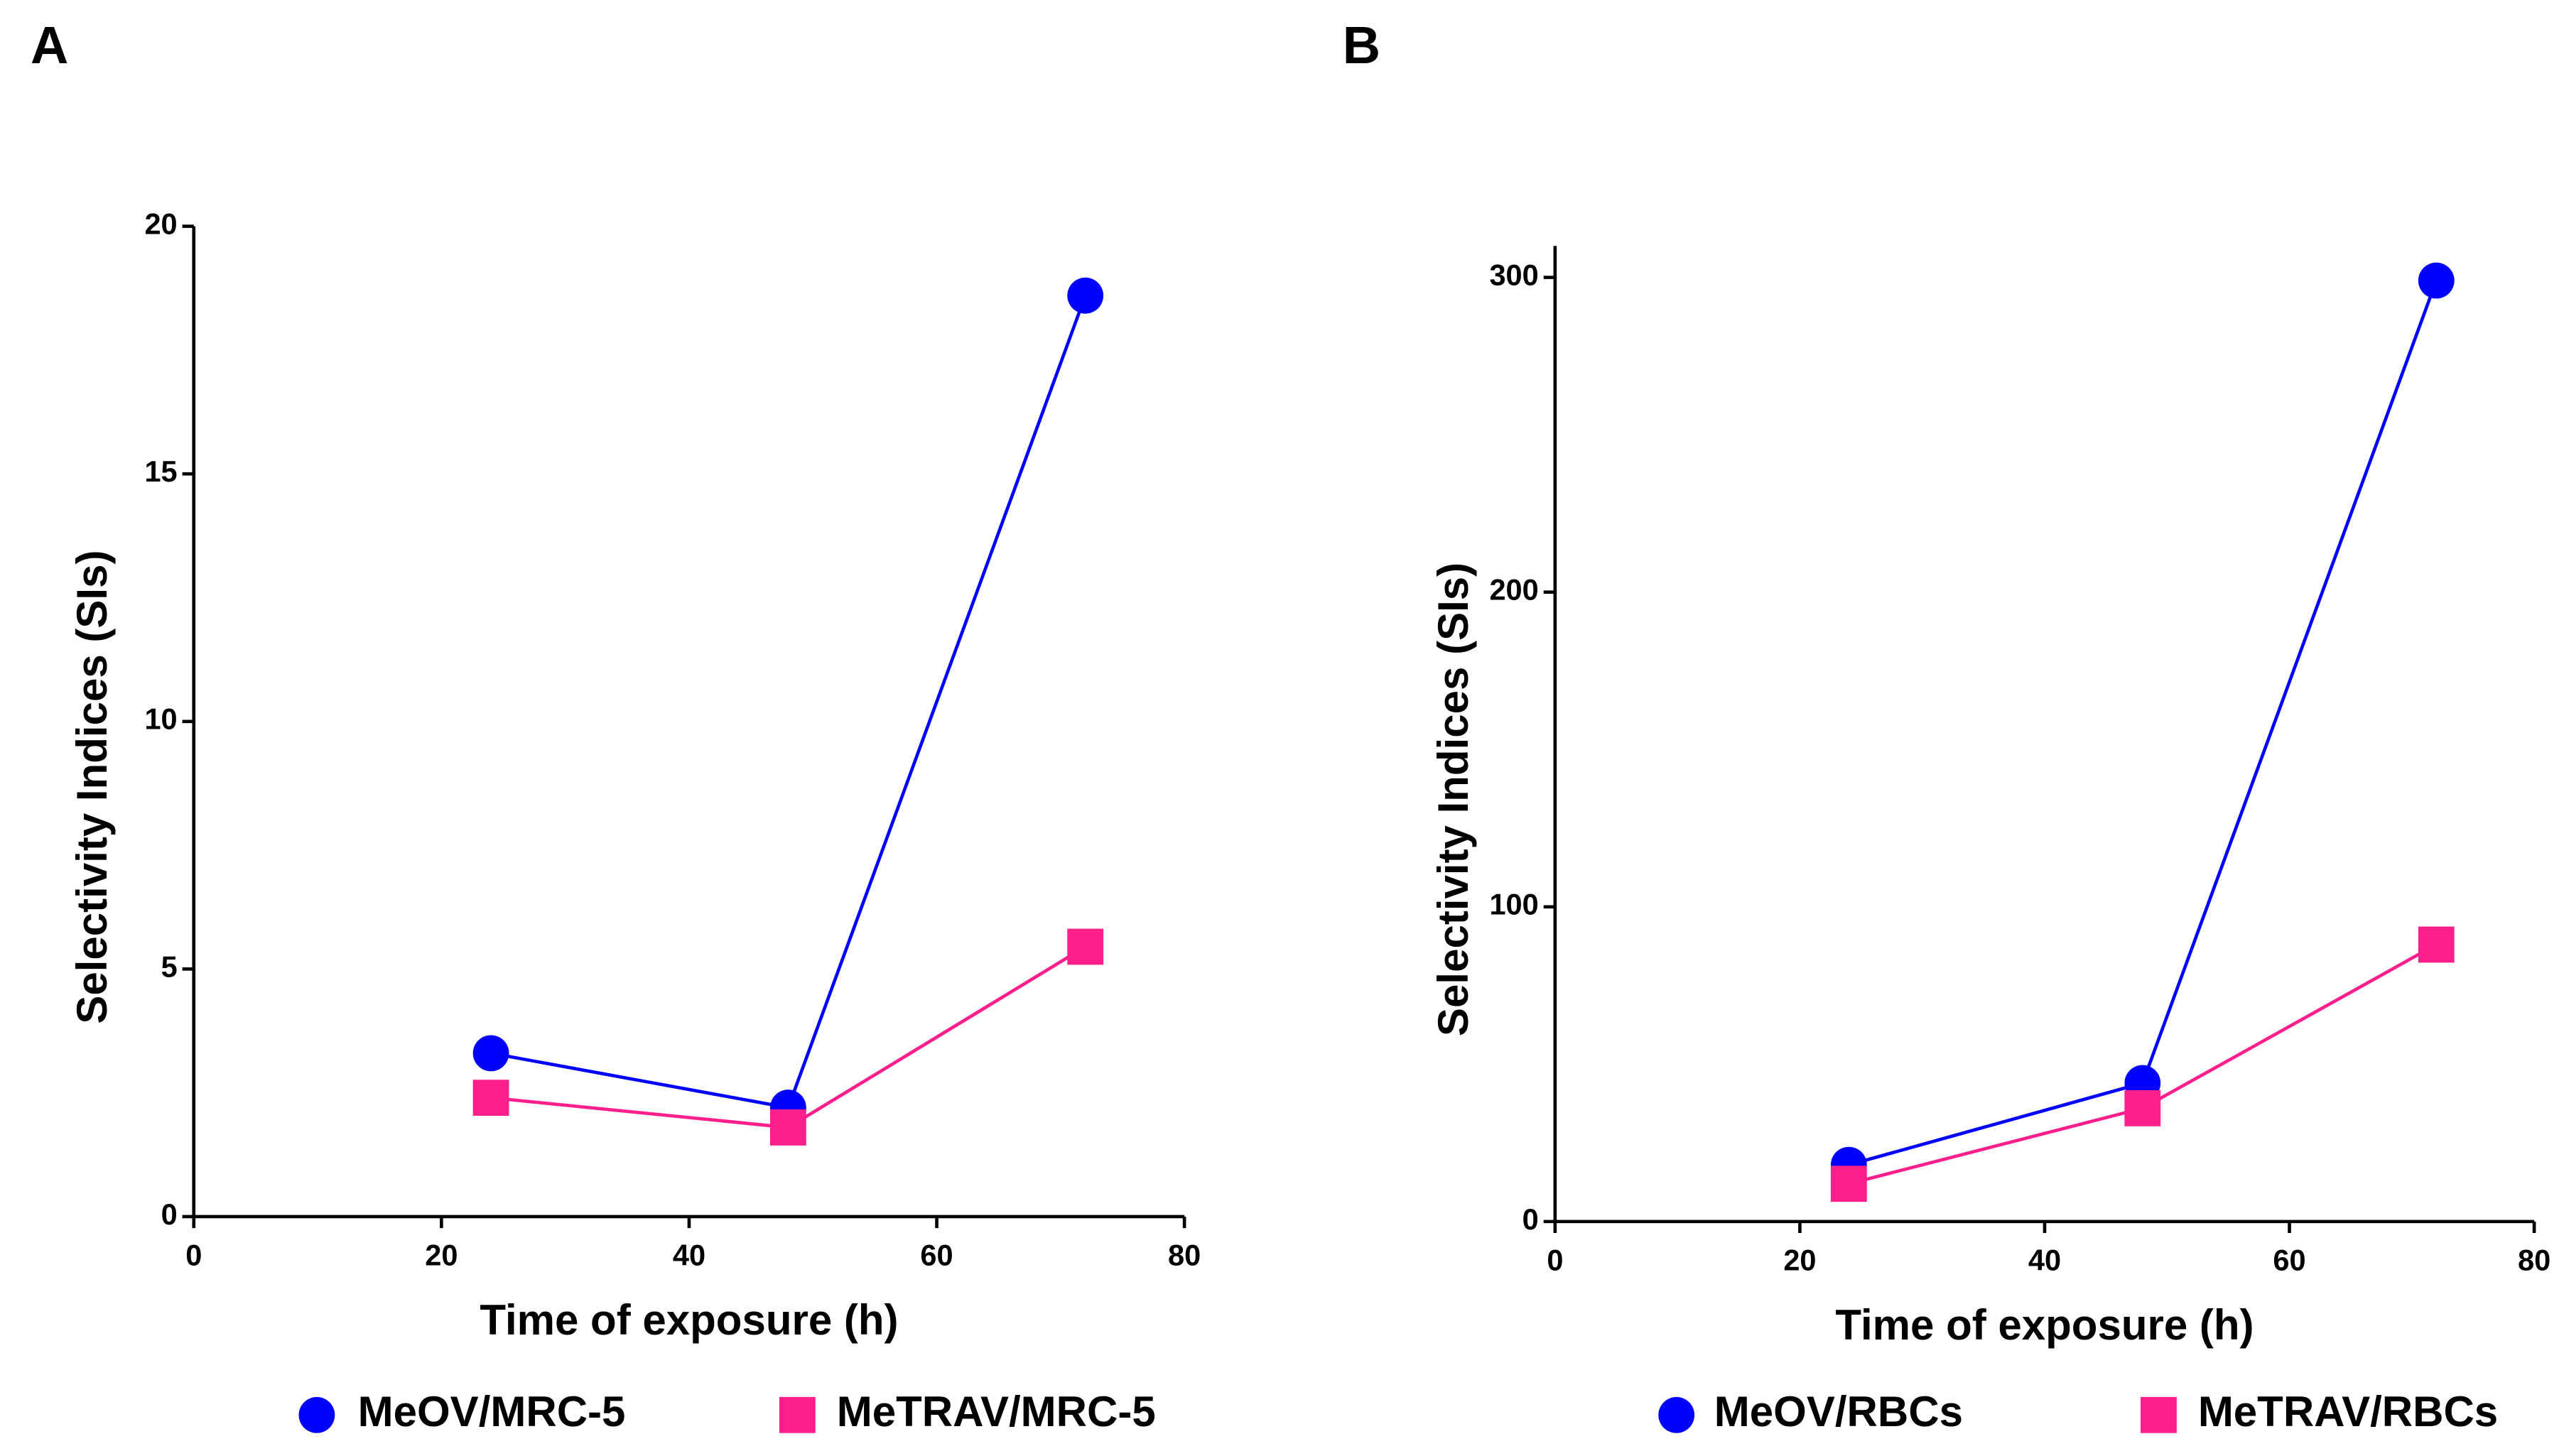 The width and height of the screenshot is (2564, 1456). What do you see at coordinates (160, 224) in the screenshot?
I see `y-tick-label: 20` at bounding box center [160, 224].